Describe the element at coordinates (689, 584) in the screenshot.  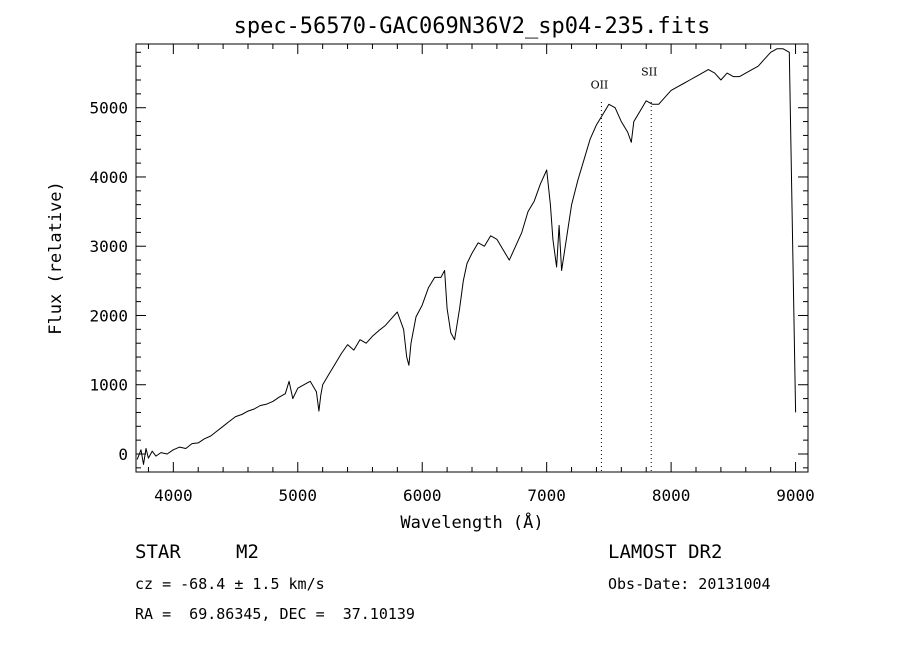
I see `observation-date: Obs-Date: 20131004` at that location.